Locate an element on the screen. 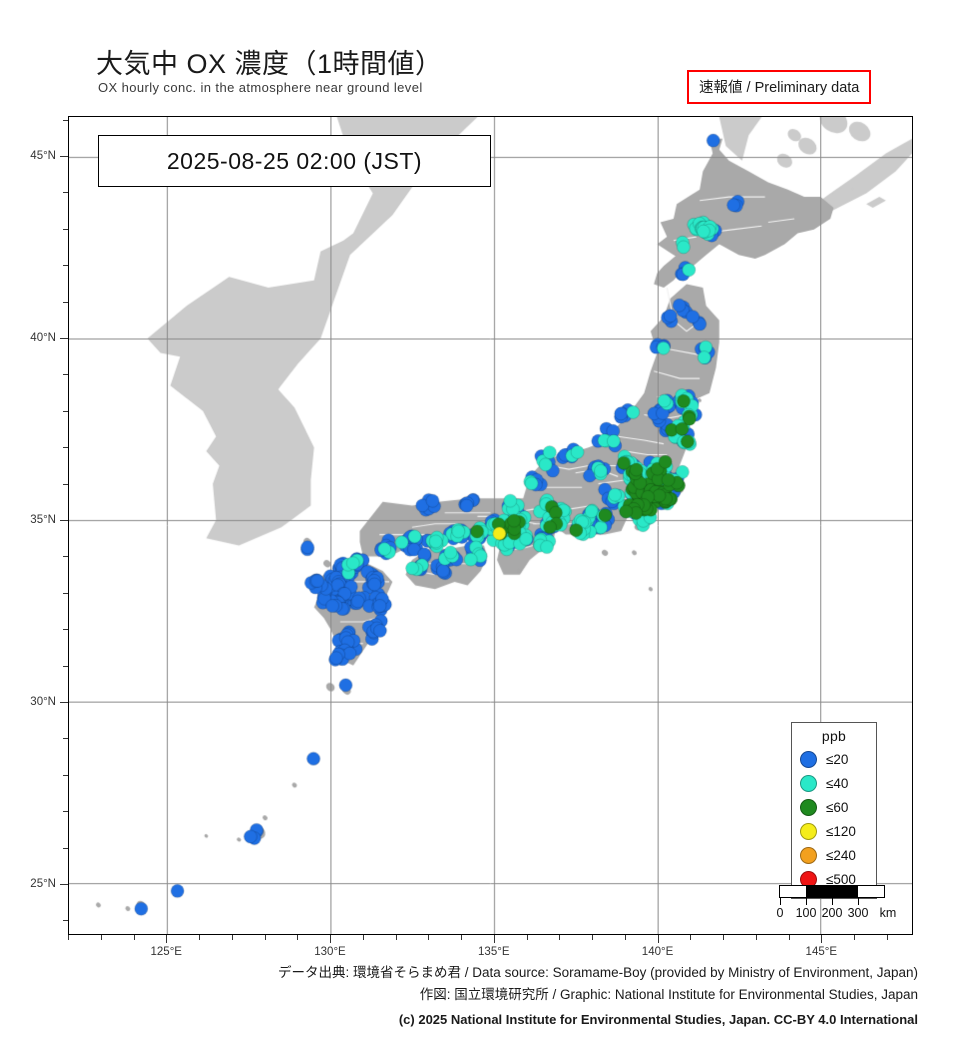 The height and width of the screenshot is (1060, 980). lat-tick-label: 40°N is located at coordinates (43, 338).